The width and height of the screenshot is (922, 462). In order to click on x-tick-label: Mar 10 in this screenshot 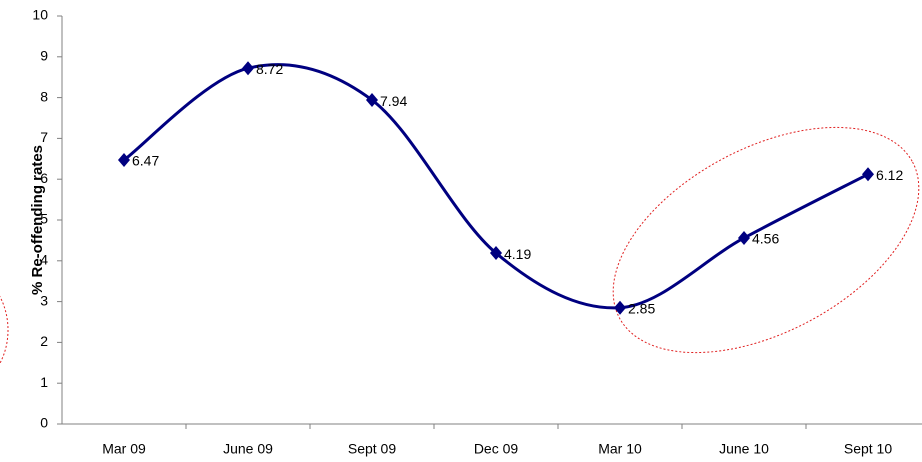, I will do `click(620, 449)`.